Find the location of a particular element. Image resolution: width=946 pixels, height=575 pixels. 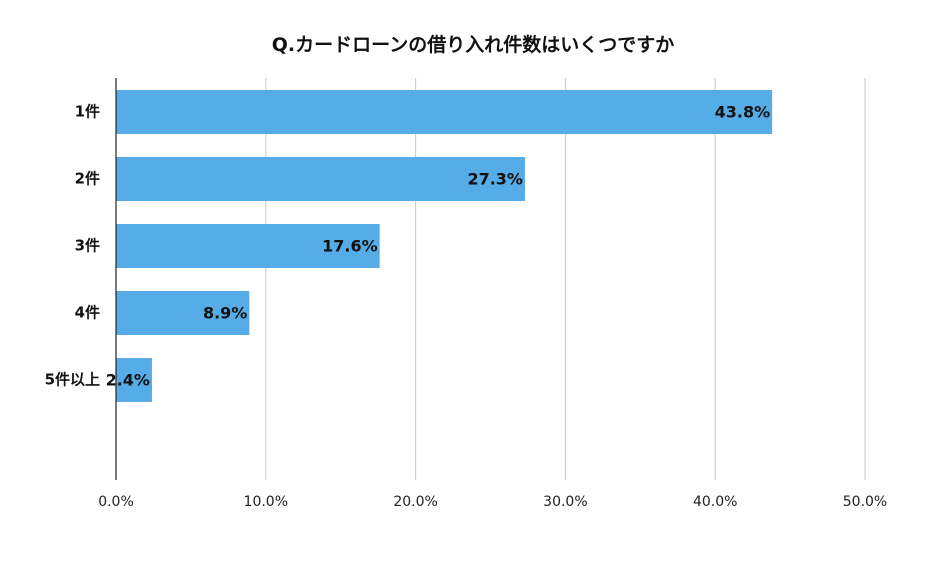

category-label-3: 3件 is located at coordinates (87, 246).